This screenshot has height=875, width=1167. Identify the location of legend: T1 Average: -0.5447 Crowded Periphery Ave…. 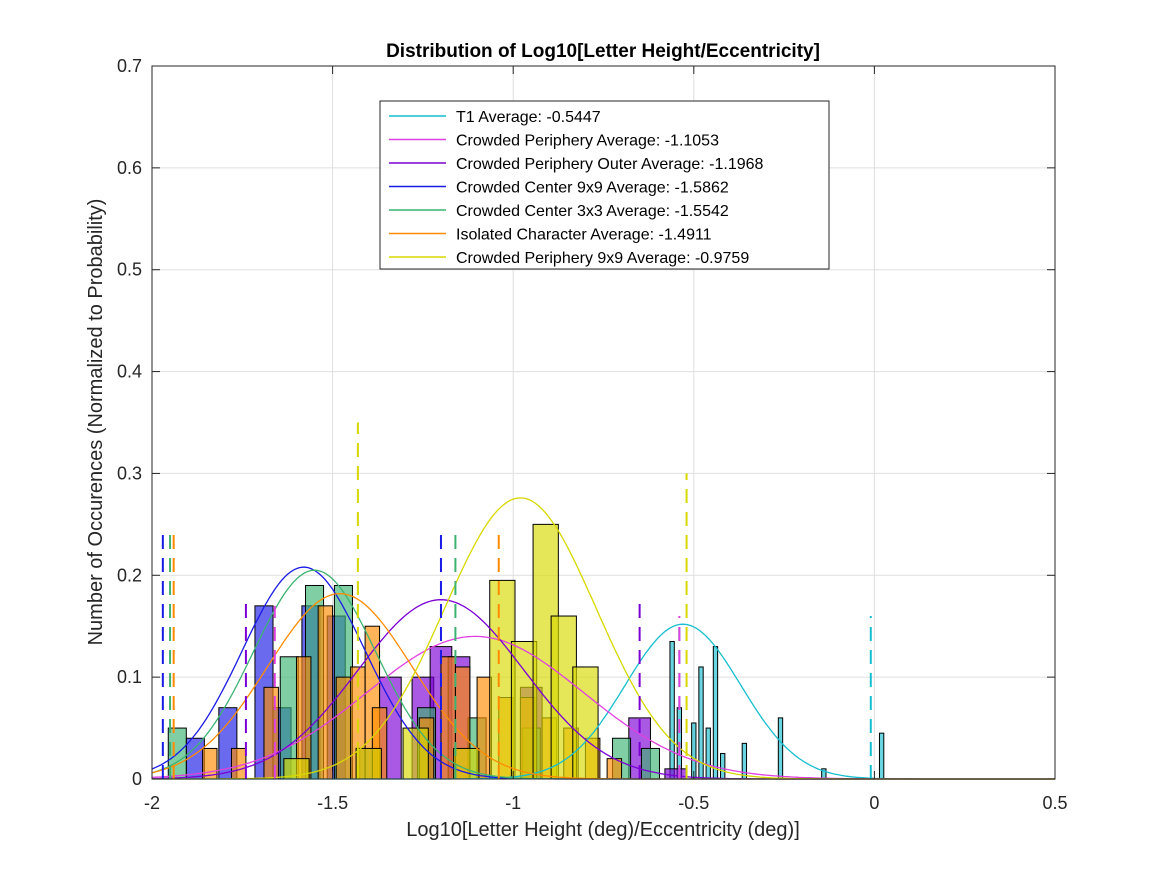
(604, 185).